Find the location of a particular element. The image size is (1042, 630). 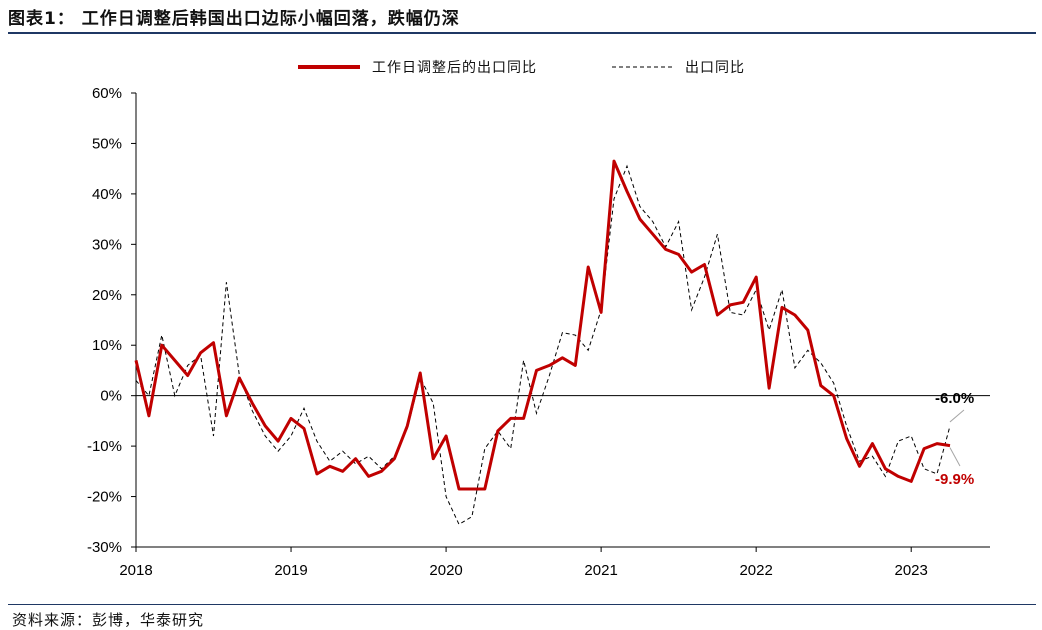

top-rule is located at coordinates (522, 33).